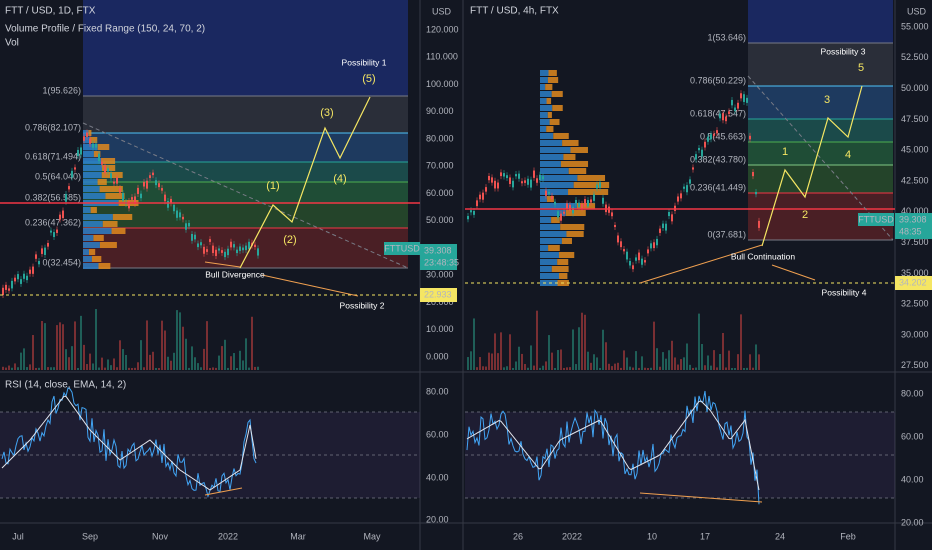 This screenshot has width=932, height=550. Describe the element at coordinates (915, 273) in the screenshot. I see `price-tick-label: 35.000` at that location.